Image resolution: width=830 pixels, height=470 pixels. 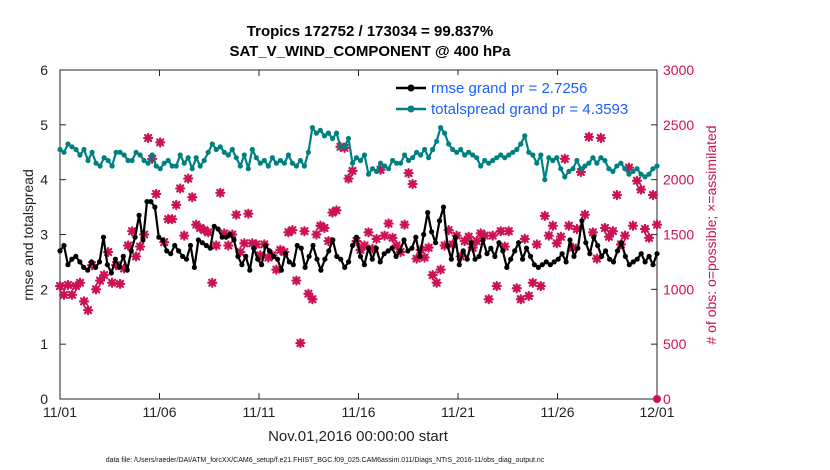 What do you see at coordinates (44, 70) in the screenshot?
I see `y-tick-label: 6` at bounding box center [44, 70].